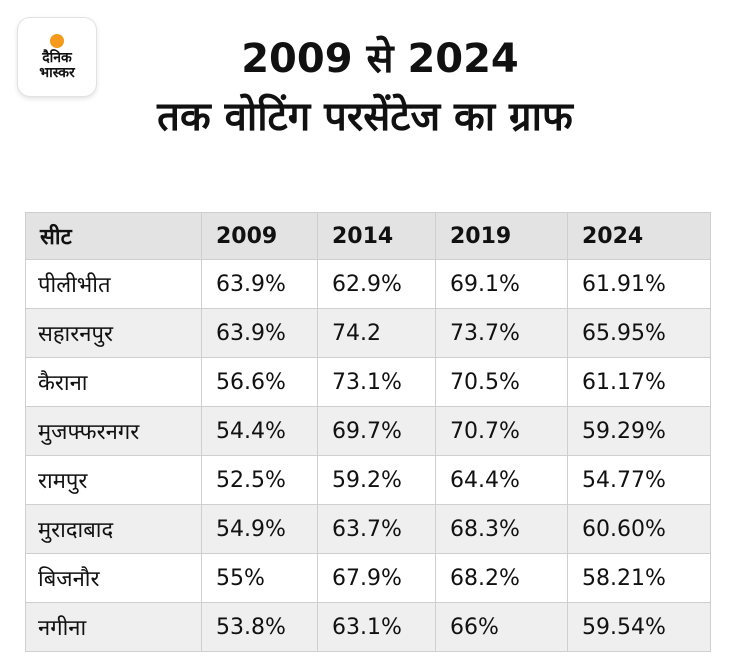 This screenshot has height=668, width=730. Describe the element at coordinates (380, 59) in the screenshot. I see `title-line-1: 2009 से 2024` at that location.